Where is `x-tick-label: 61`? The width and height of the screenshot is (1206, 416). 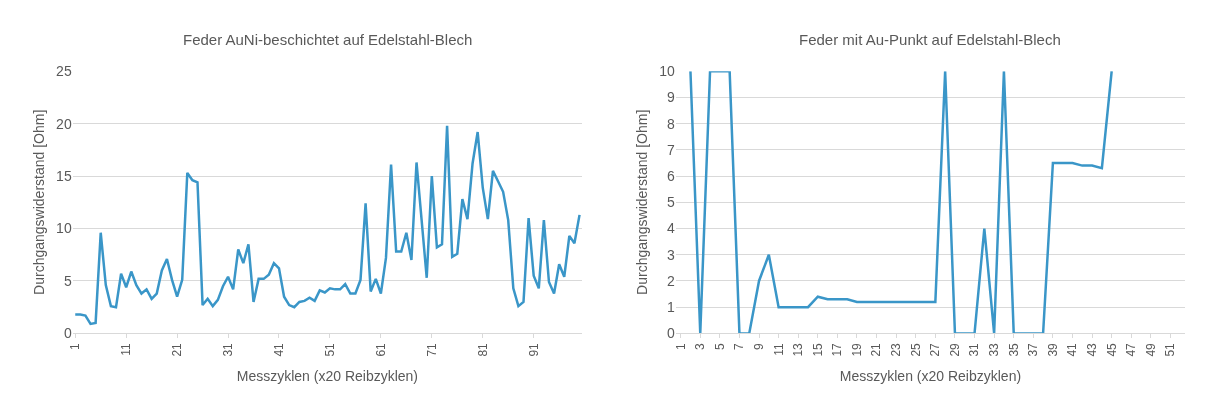 x-tick-label: 61 is located at coordinates (380, 349).